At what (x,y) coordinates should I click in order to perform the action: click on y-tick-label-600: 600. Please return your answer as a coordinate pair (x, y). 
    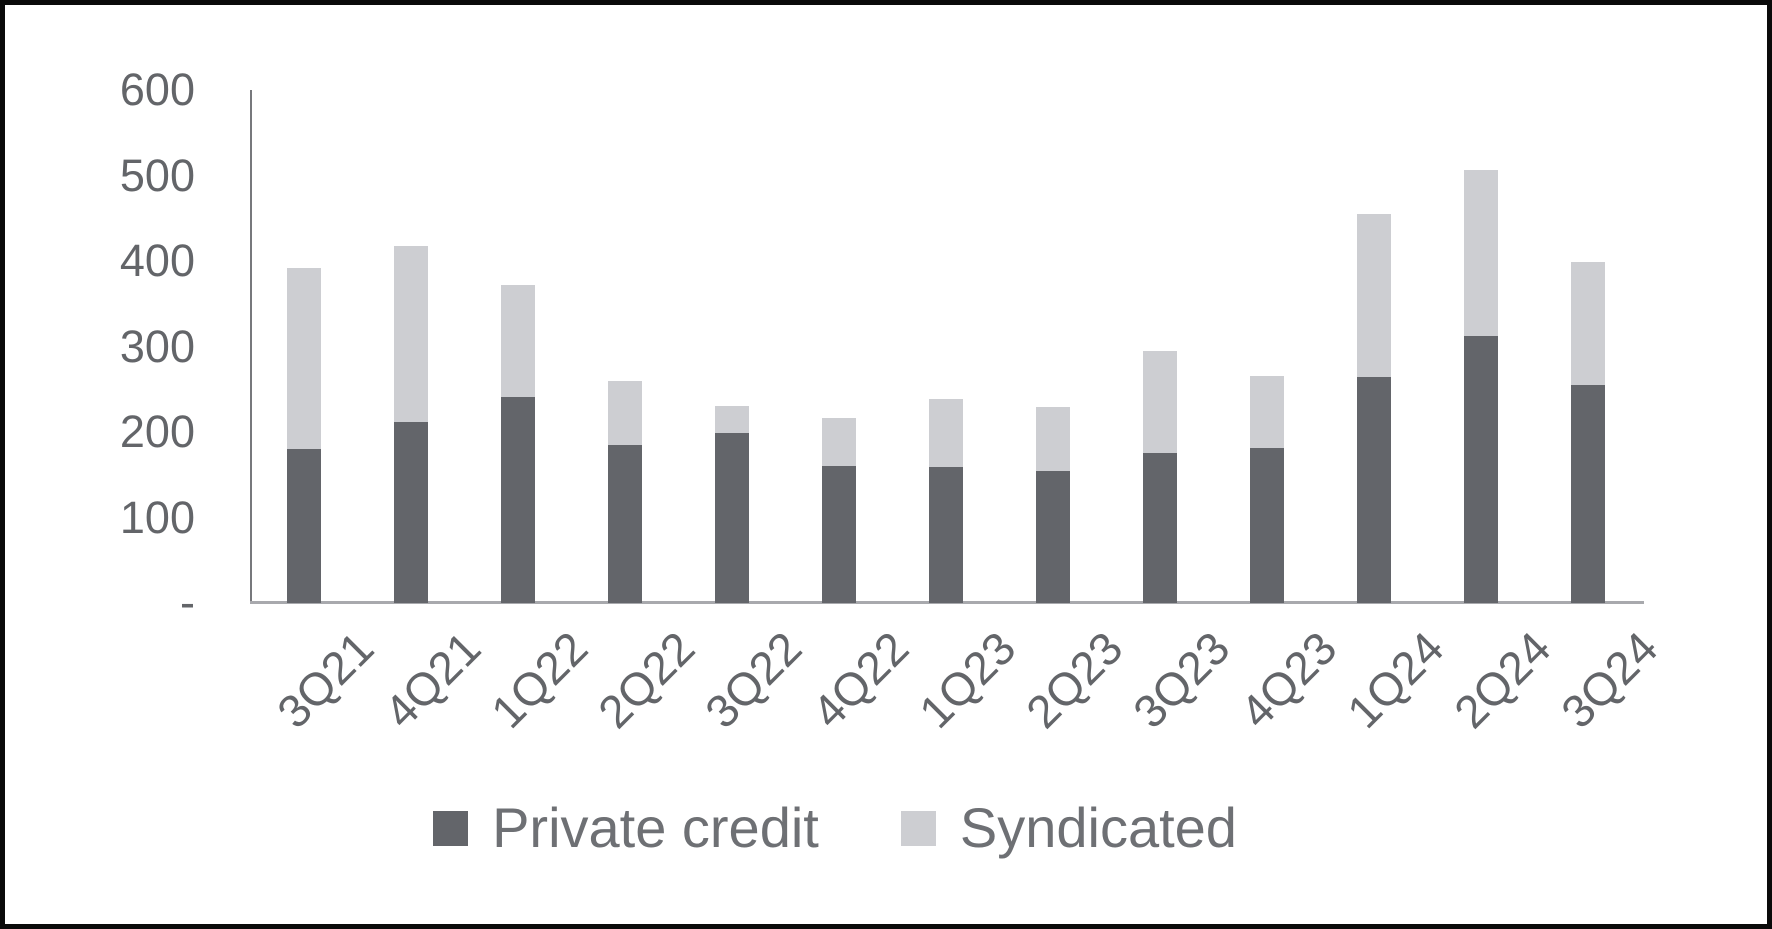
    Looking at the image, I should click on (157, 89).